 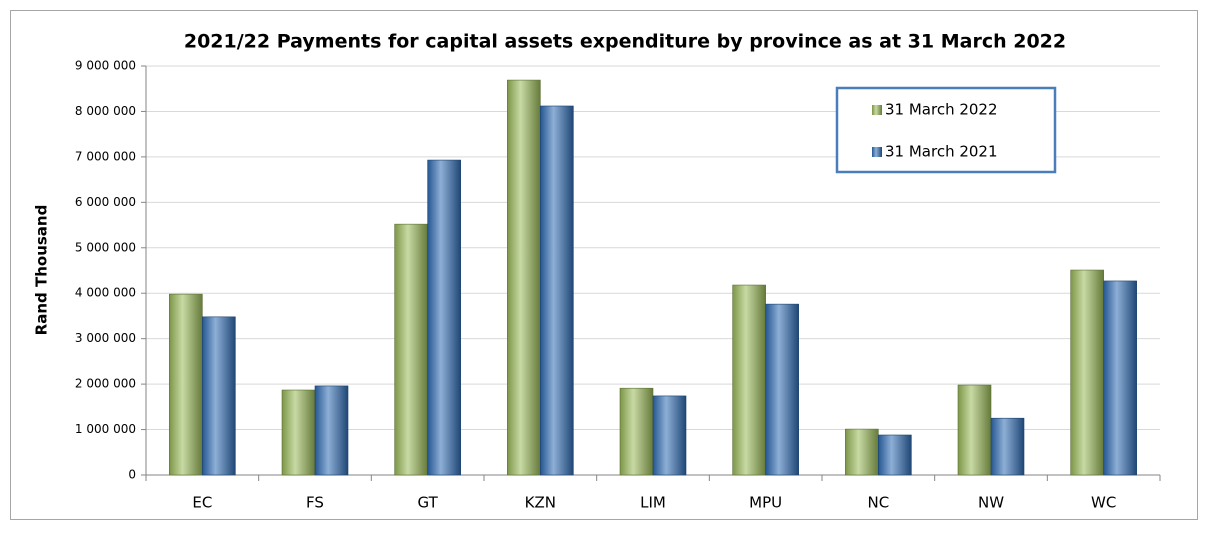 What do you see at coordinates (991, 503) in the screenshot?
I see `x-tick-label: NW` at bounding box center [991, 503].